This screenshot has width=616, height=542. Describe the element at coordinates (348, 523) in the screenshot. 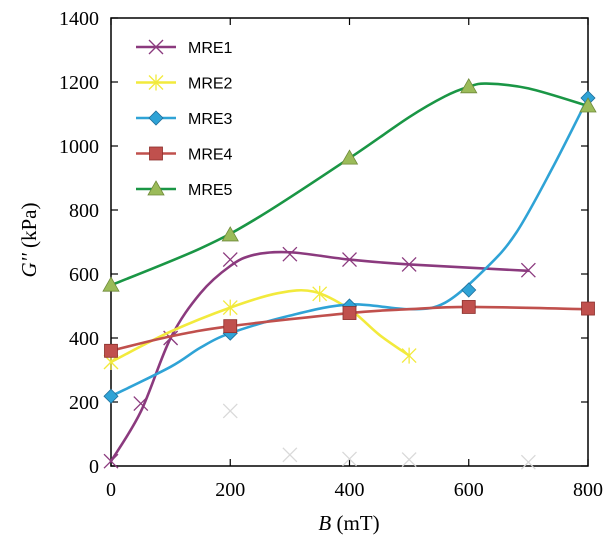

I see `x-axis-title: B (mT)` at that location.